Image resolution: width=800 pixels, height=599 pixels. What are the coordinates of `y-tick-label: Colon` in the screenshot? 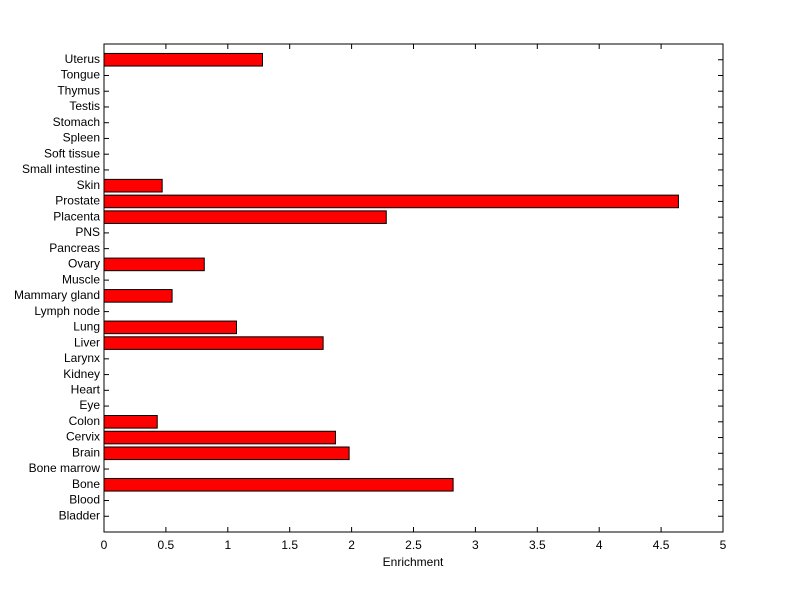 It's located at (84, 421).